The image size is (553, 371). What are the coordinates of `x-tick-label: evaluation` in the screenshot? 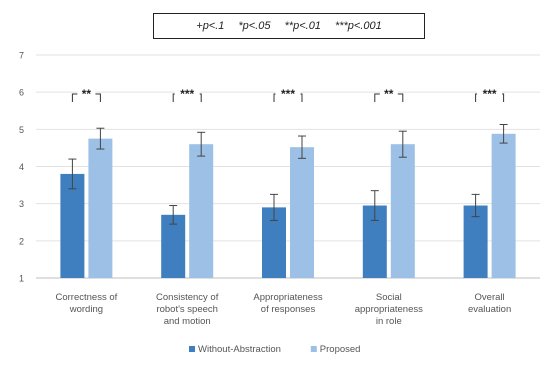 It's located at (489, 309).